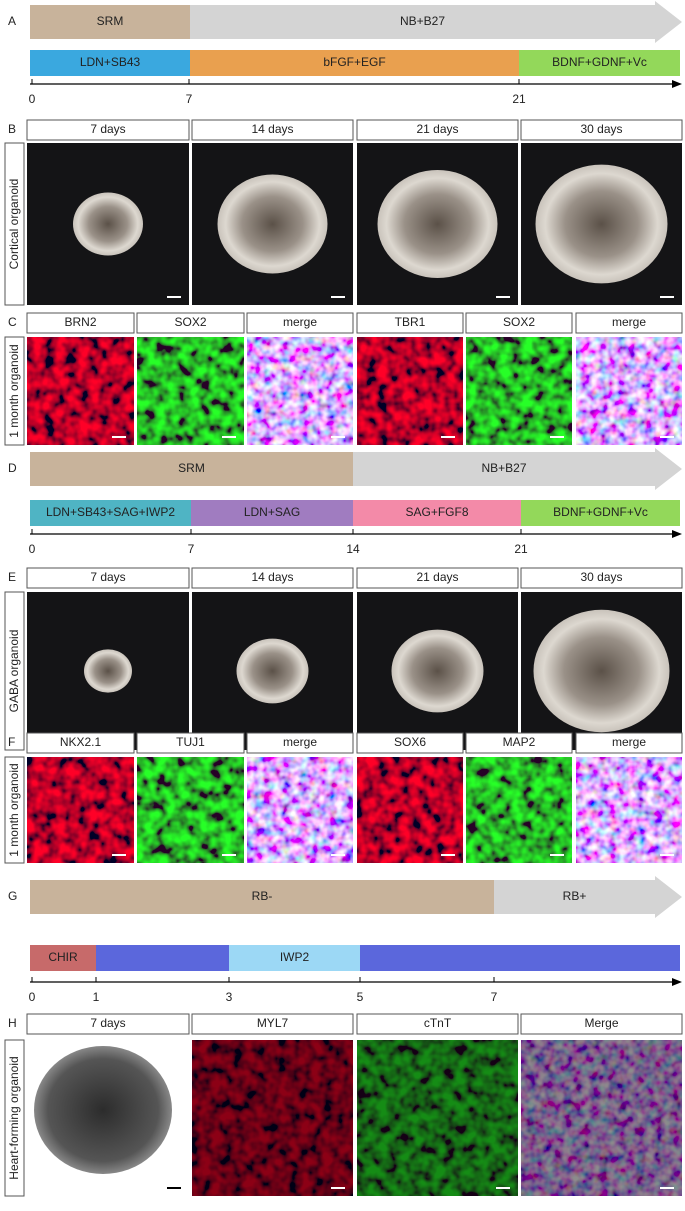 The height and width of the screenshot is (1211, 685). I want to click on header-label: 30 days, so click(601, 577).